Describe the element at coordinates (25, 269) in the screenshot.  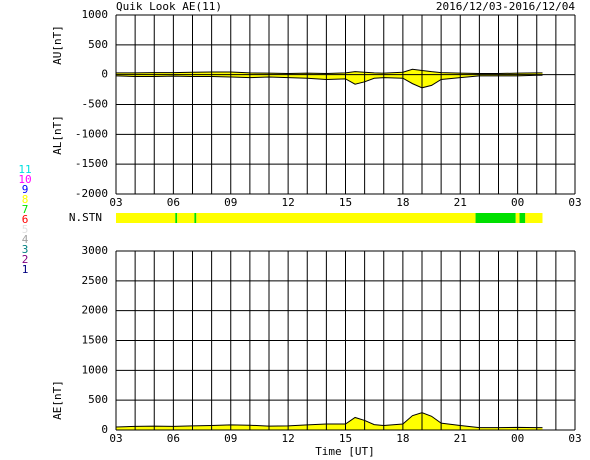
I see `legend-entry: 1` at that location.